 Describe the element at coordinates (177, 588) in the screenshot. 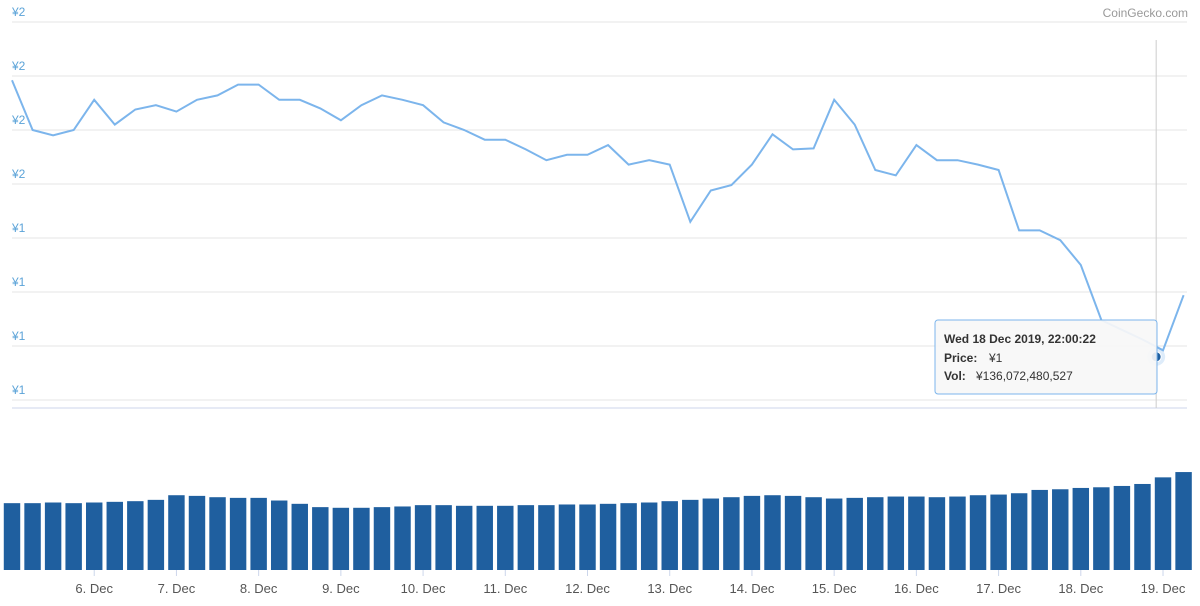

I see `x-tick-label: 7. Dec` at that location.